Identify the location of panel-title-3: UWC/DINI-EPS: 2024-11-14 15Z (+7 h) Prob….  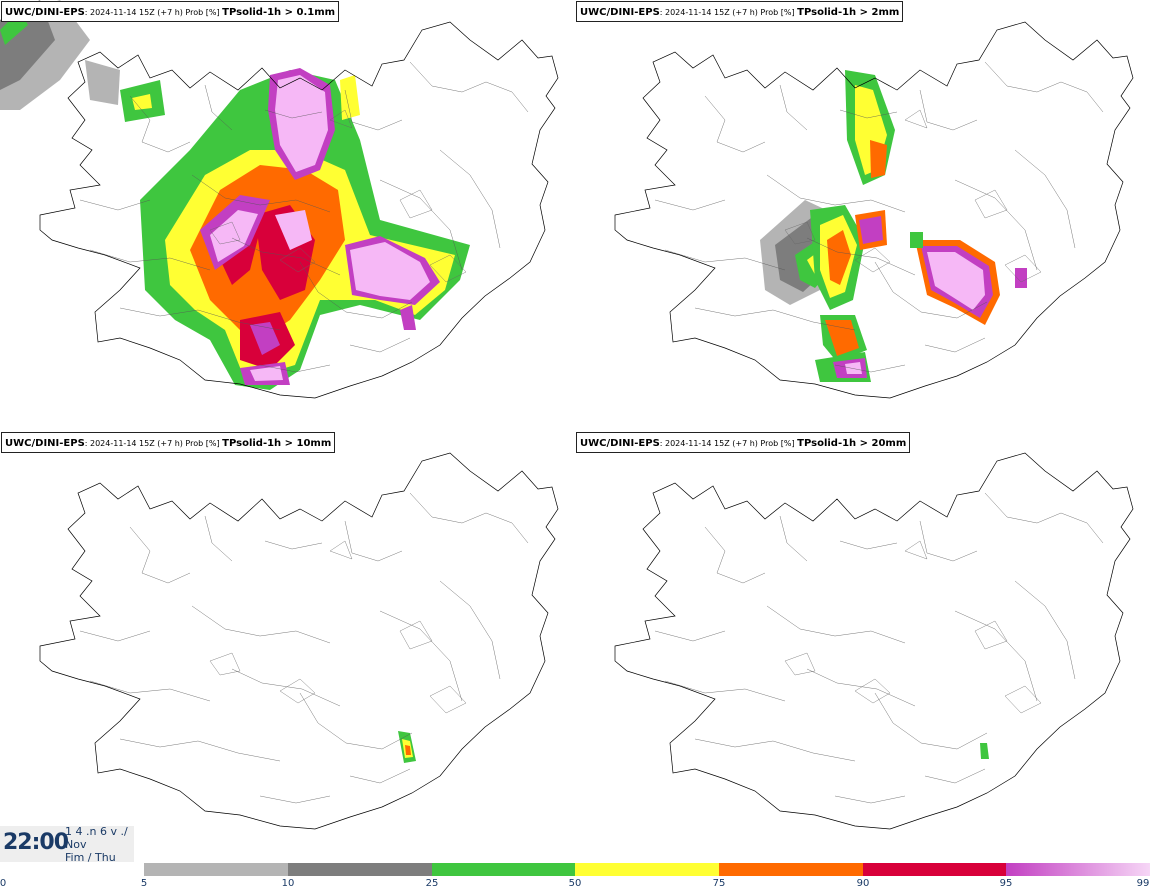
(168, 442).